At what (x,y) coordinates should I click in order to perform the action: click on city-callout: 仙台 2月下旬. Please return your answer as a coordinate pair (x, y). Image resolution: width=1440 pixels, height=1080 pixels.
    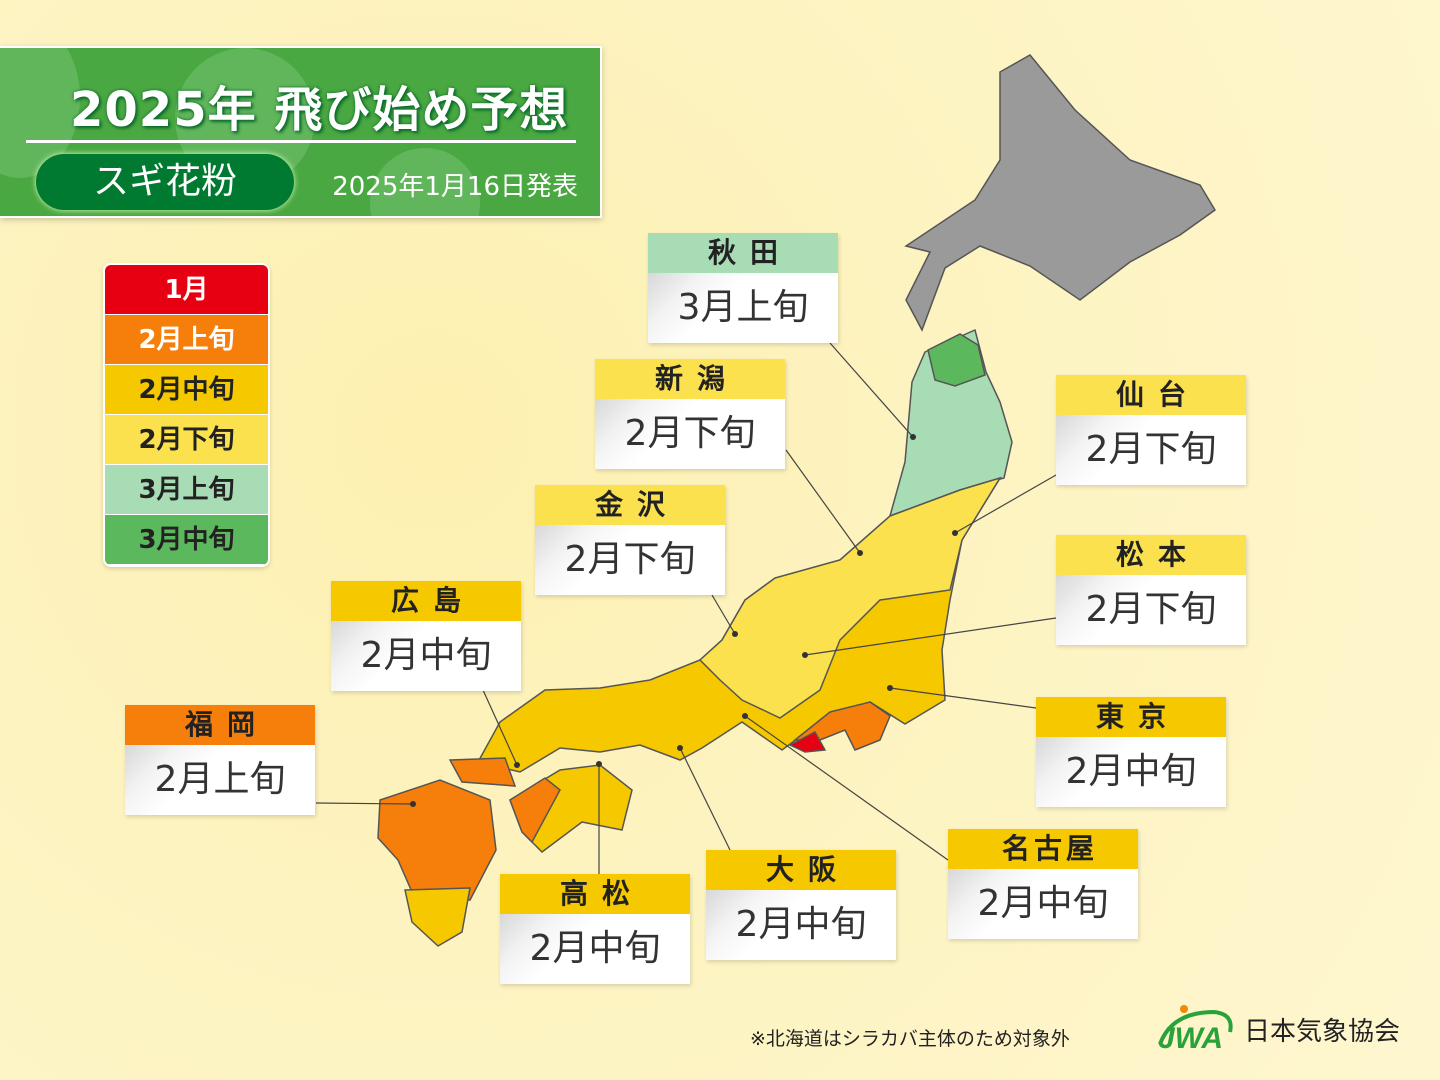
    Looking at the image, I should click on (1151, 430).